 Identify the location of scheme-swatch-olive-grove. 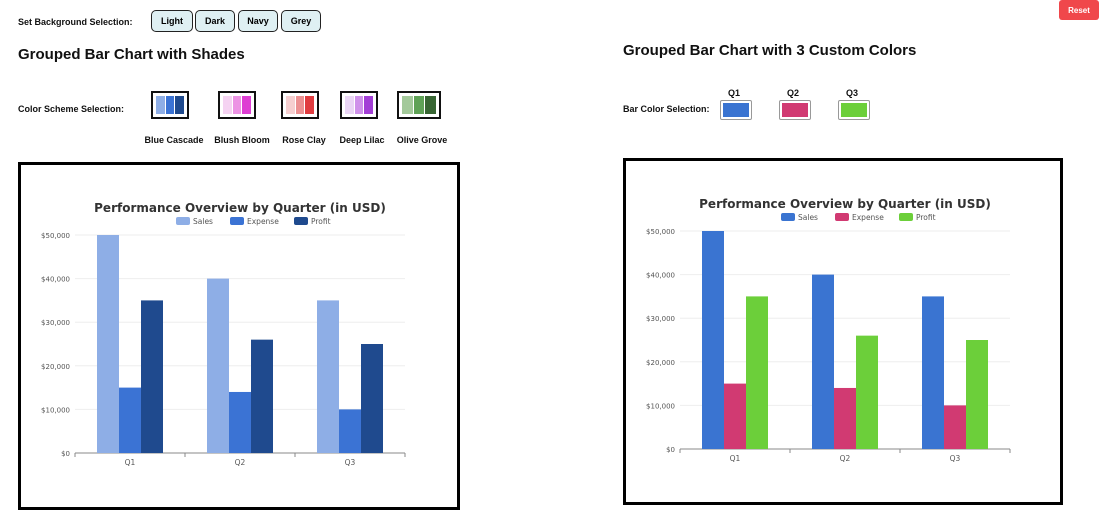
(419, 105).